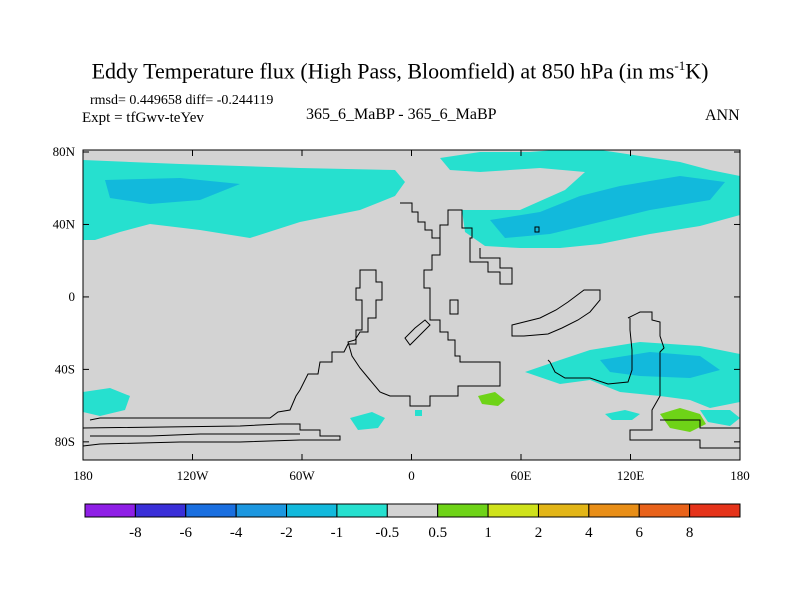 The height and width of the screenshot is (600, 800). I want to click on colorbar-label: 2, so click(539, 533).